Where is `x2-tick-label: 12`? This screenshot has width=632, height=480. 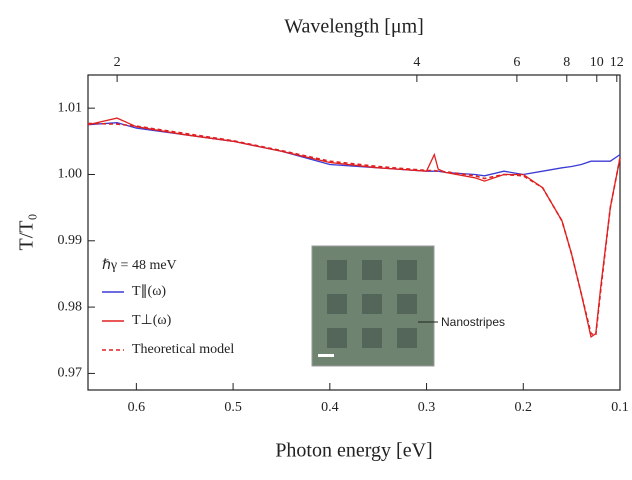
x2-tick-label: 12 is located at coordinates (617, 62).